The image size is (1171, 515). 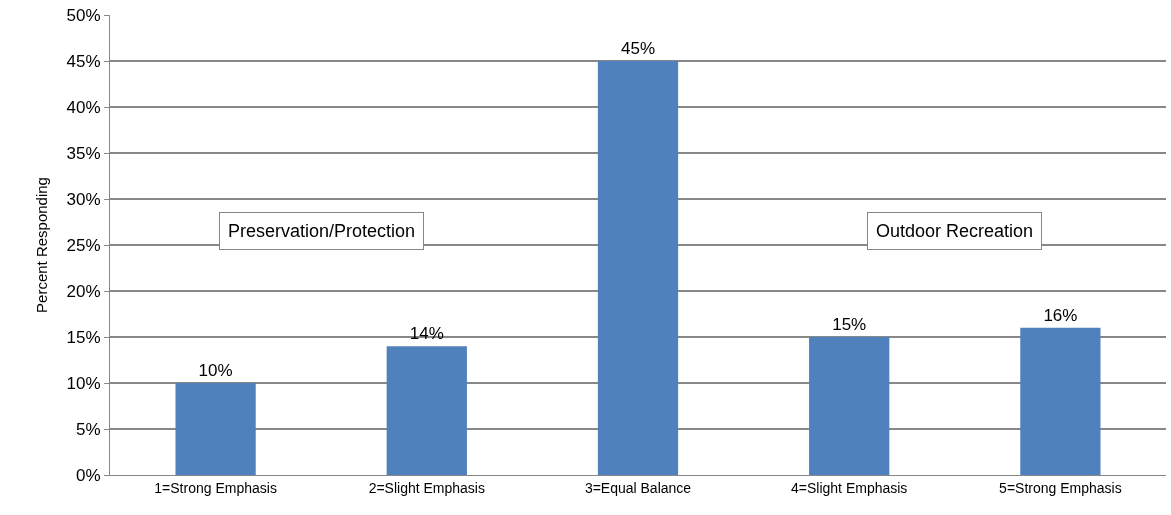 What do you see at coordinates (1060, 487) in the screenshot?
I see `x-tick-label: 5=Strong Emphasis` at bounding box center [1060, 487].